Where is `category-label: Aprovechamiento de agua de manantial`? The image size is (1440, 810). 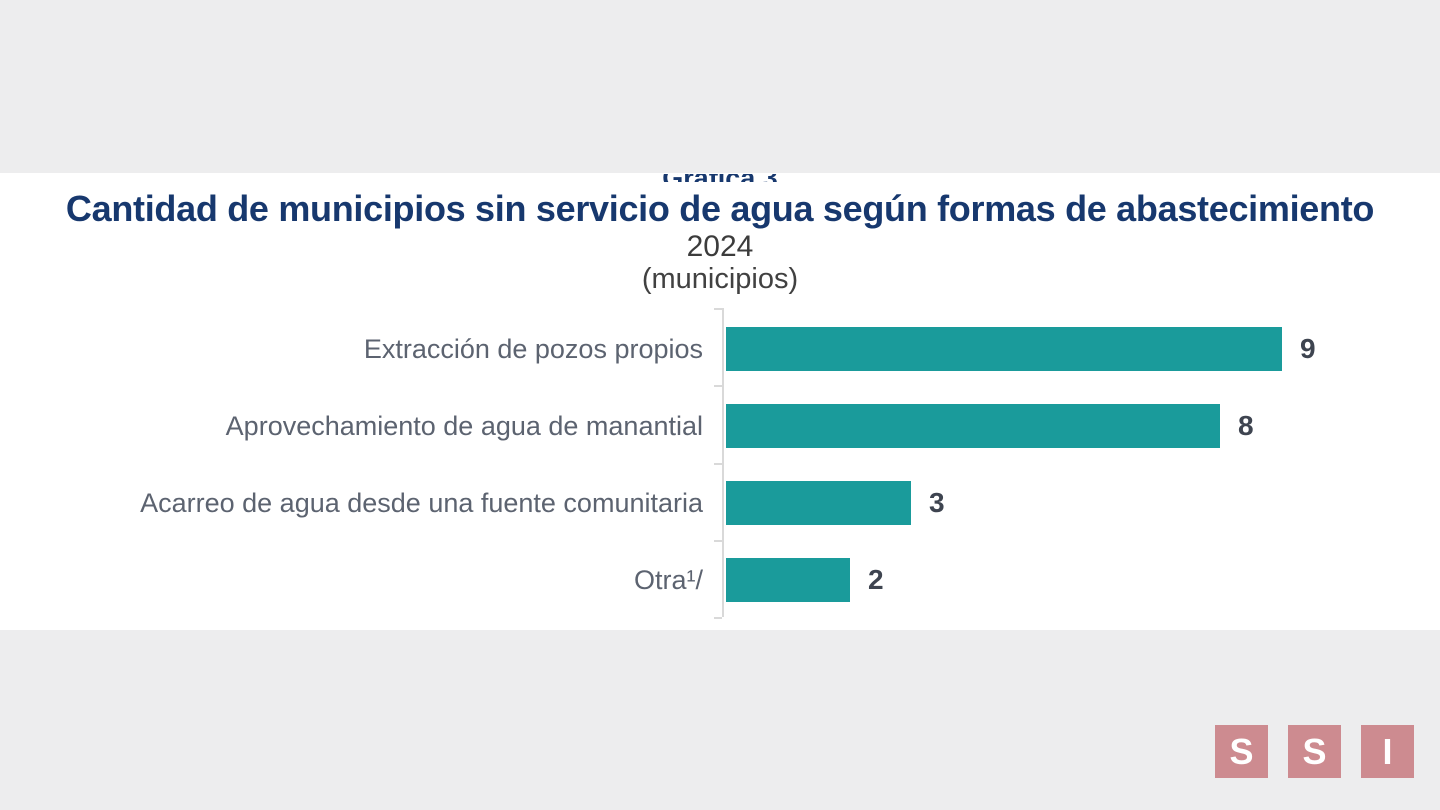
category-label: Aprovechamiento de agua de manantial is located at coordinates (464, 426).